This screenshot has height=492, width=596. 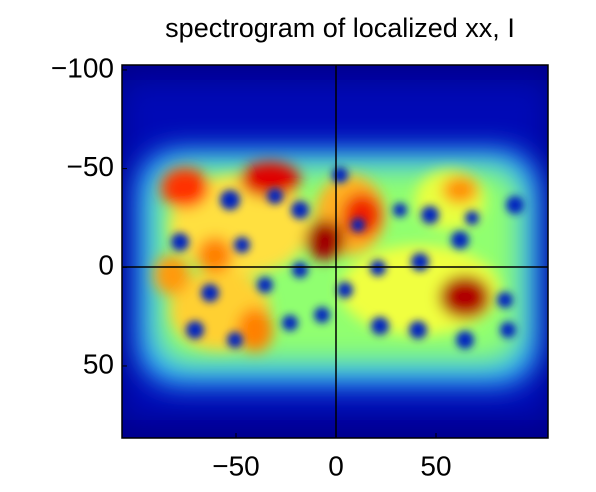 I want to click on y-tick-label: 0, so click(x=106, y=265).